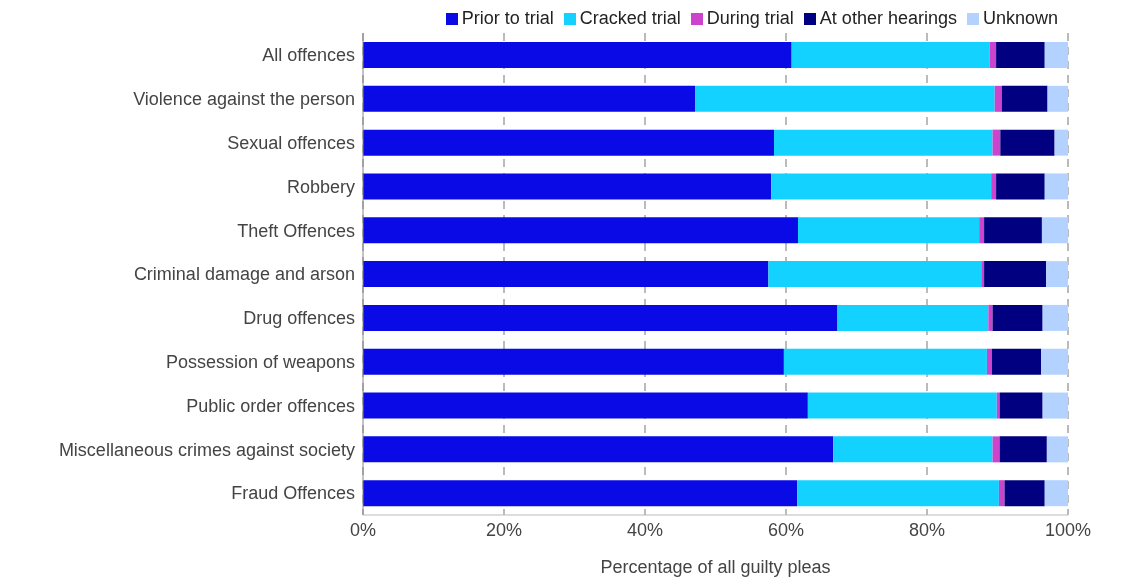  I want to click on y-tick-label: Drug offences, so click(299, 318).